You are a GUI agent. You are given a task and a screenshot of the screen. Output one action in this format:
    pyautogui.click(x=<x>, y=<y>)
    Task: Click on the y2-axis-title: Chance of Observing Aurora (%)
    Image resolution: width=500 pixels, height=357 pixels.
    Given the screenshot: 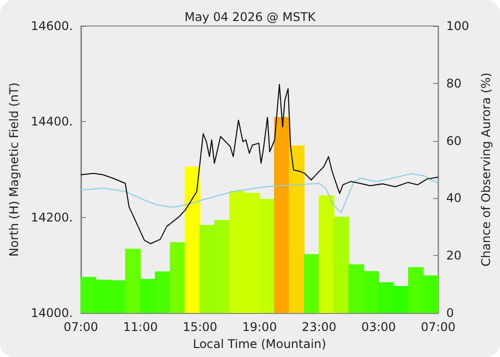 What is the action you would take?
    pyautogui.click(x=486, y=169)
    